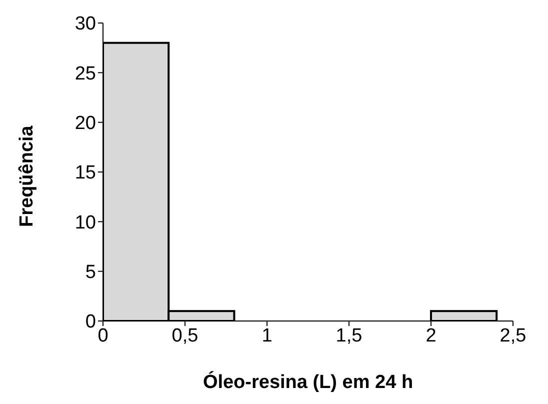  I want to click on y-tick-label: 30, so click(85, 24).